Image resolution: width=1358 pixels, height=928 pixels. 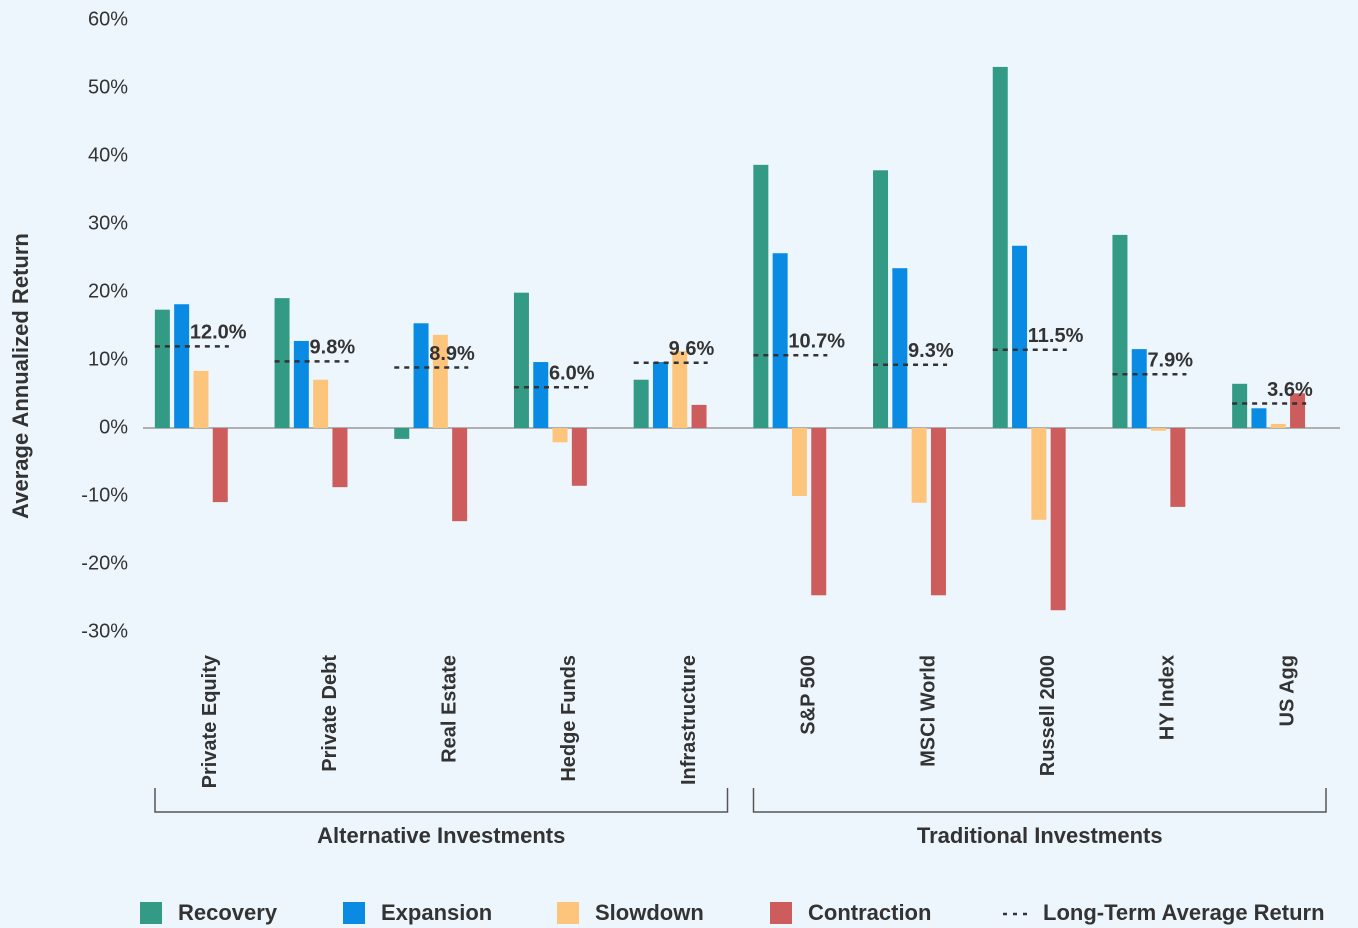 What do you see at coordinates (569, 718) in the screenshot?
I see `x-tick-label: Hedge Funds` at bounding box center [569, 718].